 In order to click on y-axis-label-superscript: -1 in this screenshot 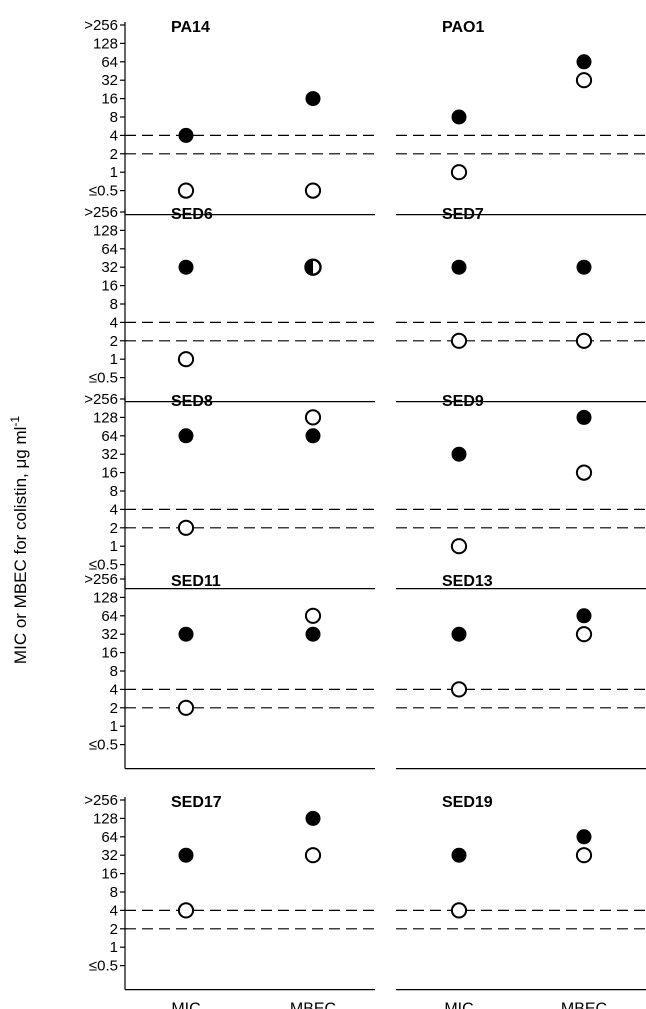, I will do `click(15, 421)`.